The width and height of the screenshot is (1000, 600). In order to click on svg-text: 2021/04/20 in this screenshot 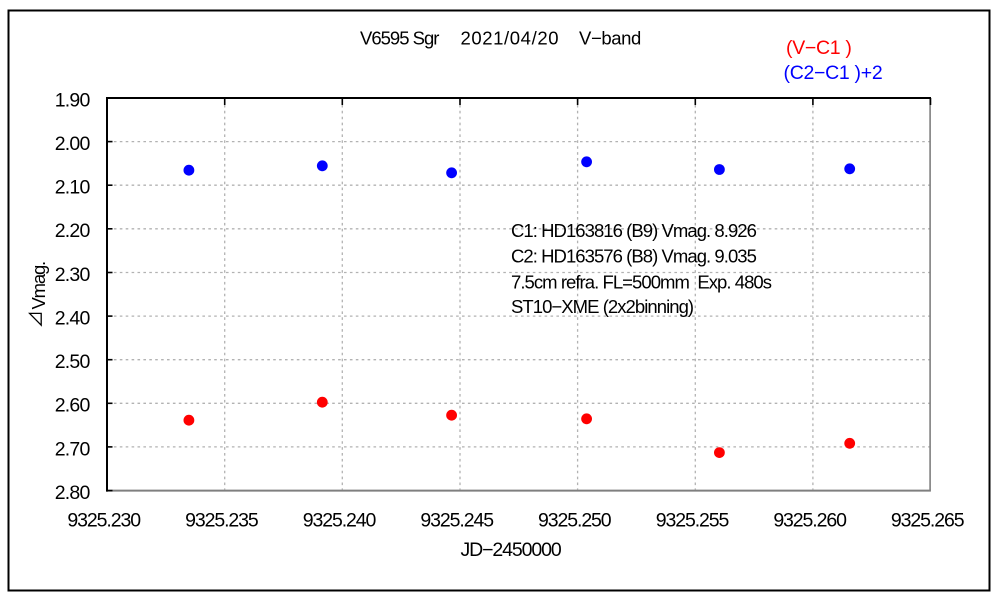, I will do `click(510, 38)`.